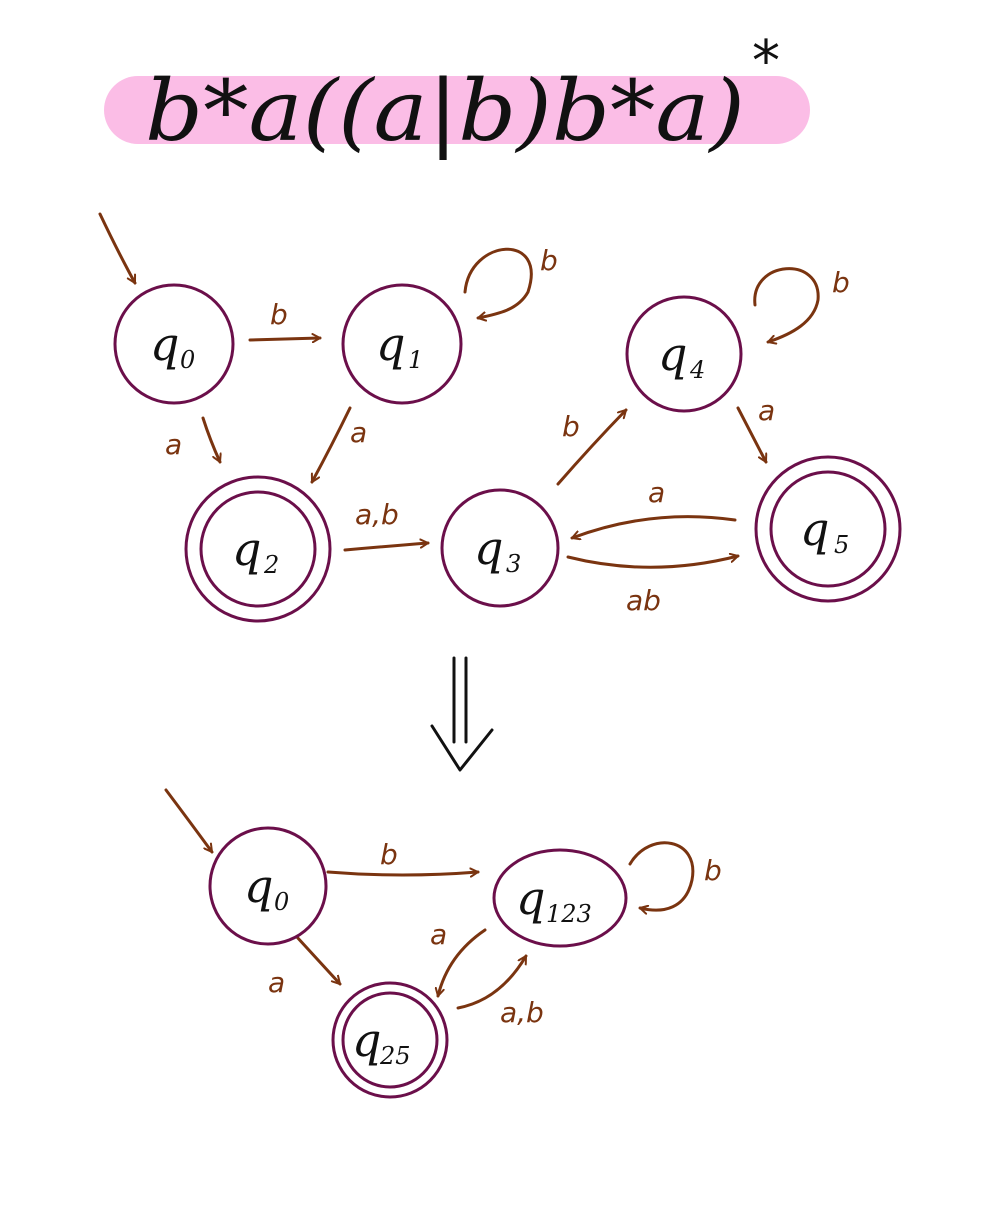 Image resolution: width=1000 pixels, height=1228 pixels. What do you see at coordinates (661, 875) in the screenshot?
I see `dfa-loop-q123` at bounding box center [661, 875].